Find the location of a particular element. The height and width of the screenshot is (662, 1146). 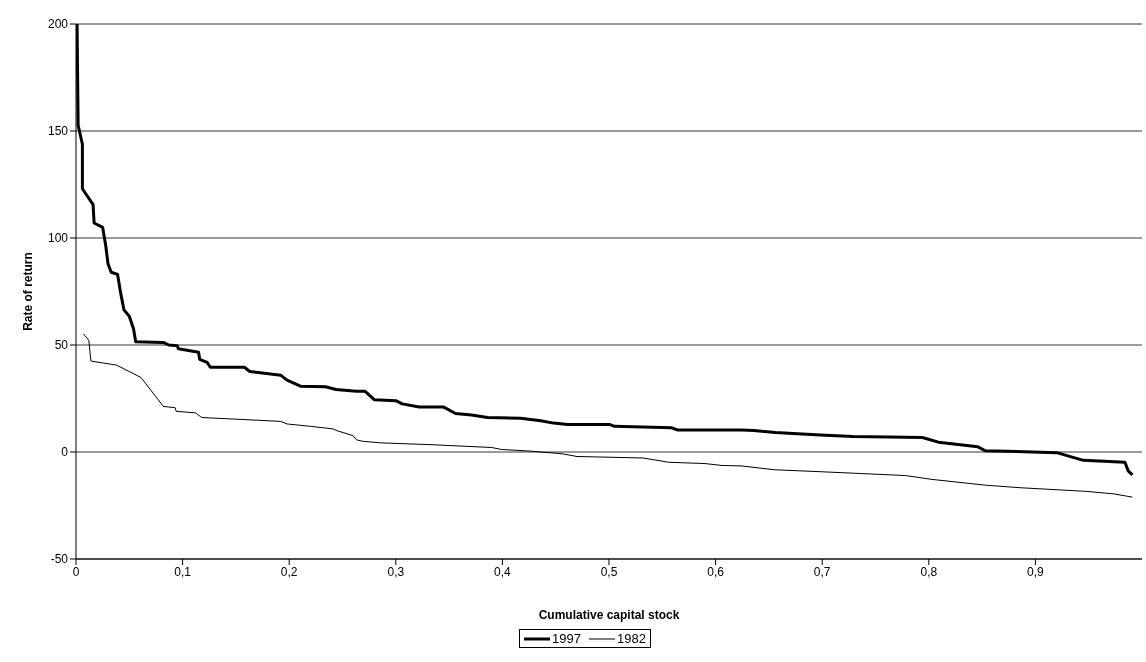

x-axis-title: Cumulative capital stock is located at coordinates (609, 615).